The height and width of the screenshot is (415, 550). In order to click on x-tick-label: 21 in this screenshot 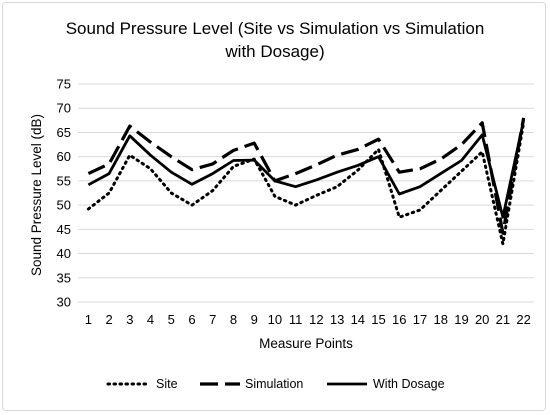, I will do `click(503, 319)`.